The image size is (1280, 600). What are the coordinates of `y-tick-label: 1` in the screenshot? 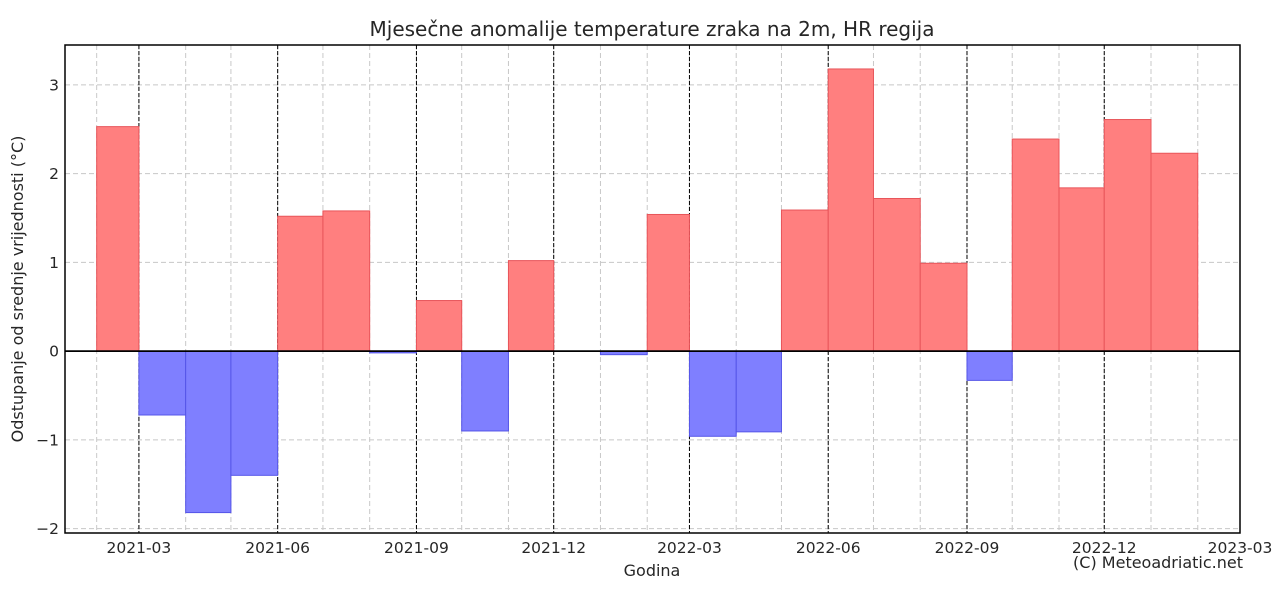 It's located at (54, 263).